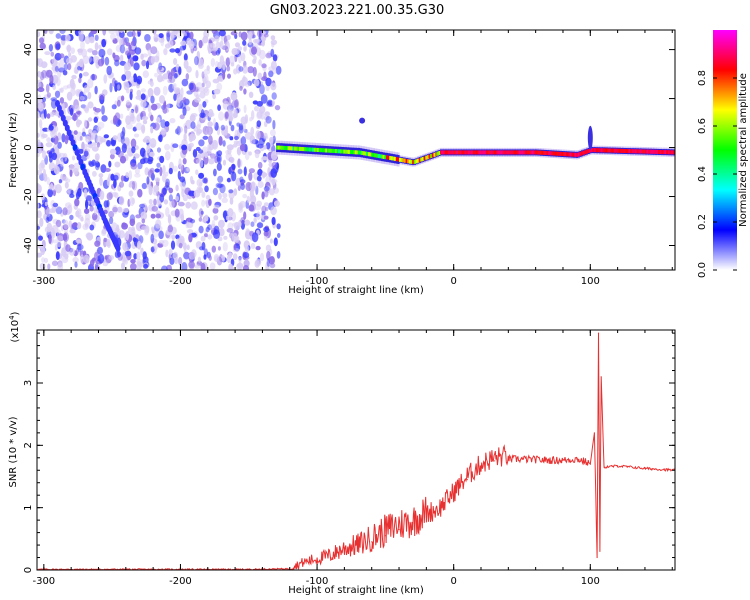 Image resolution: width=750 pixels, height=600 pixels. I want to click on spectrogram-x-label: Height of straight line (km), so click(356, 290).